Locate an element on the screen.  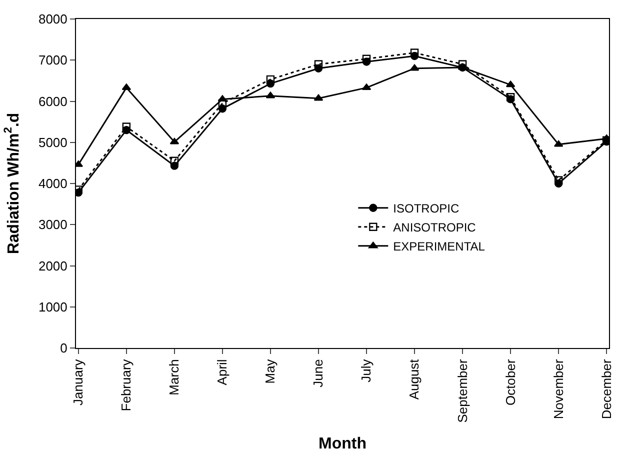
x-tick-label: April is located at coordinates (222, 372).